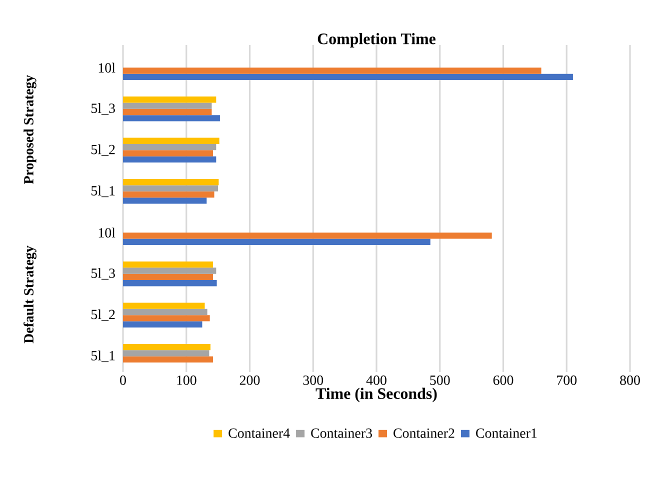  I want to click on x-tick-label: 200, so click(250, 380).